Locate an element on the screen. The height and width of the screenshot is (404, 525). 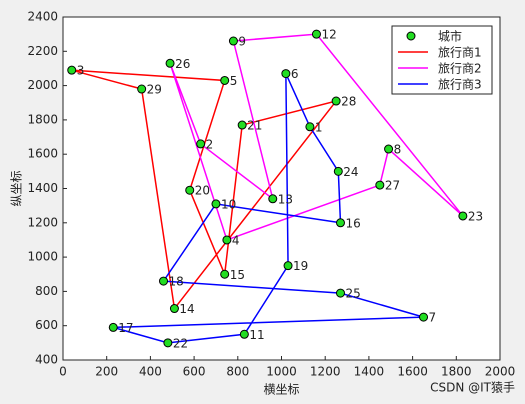
city-label: 23 is located at coordinates (475, 216).